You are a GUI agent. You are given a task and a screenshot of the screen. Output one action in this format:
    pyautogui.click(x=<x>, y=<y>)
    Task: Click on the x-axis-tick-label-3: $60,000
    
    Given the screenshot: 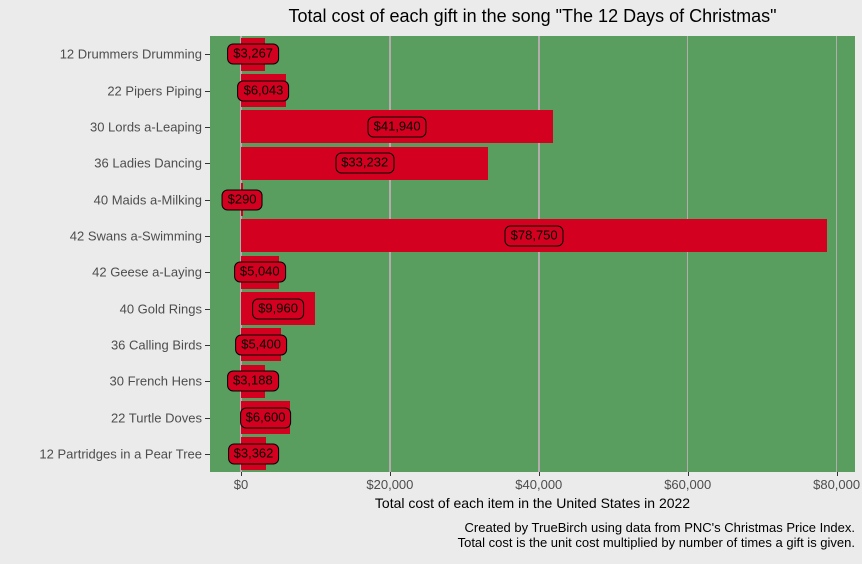 What is the action you would take?
    pyautogui.click(x=688, y=484)
    